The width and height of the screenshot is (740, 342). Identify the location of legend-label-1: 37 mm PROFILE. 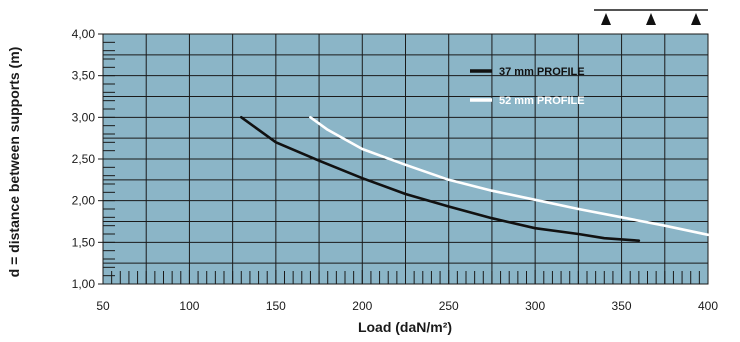
(542, 72).